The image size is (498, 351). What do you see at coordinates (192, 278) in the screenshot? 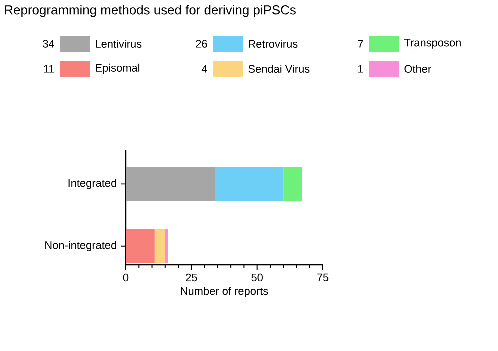
I see `x-tick-label: 25` at bounding box center [192, 278].